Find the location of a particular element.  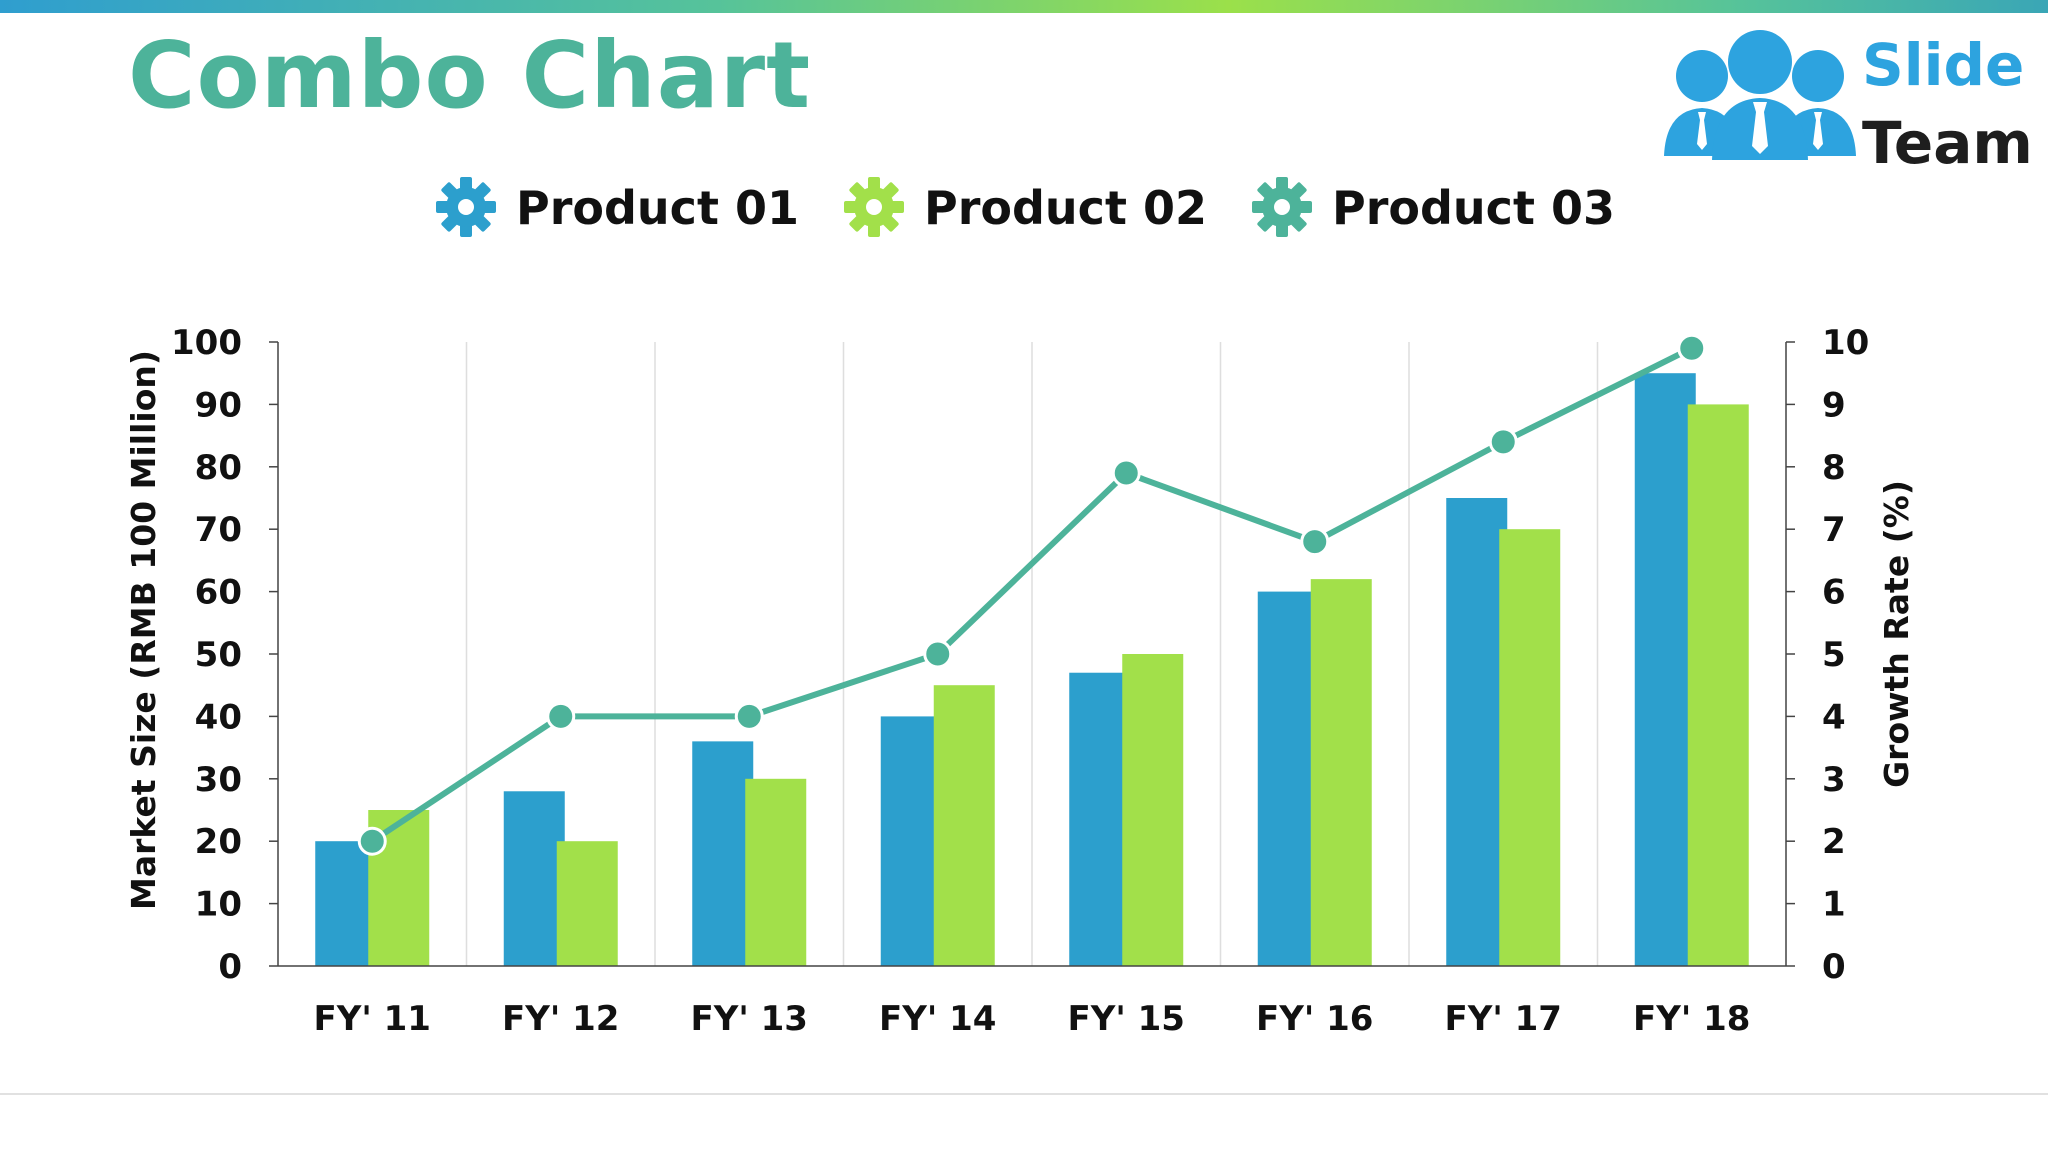

legend-label-1: Product 01 is located at coordinates (657, 208).